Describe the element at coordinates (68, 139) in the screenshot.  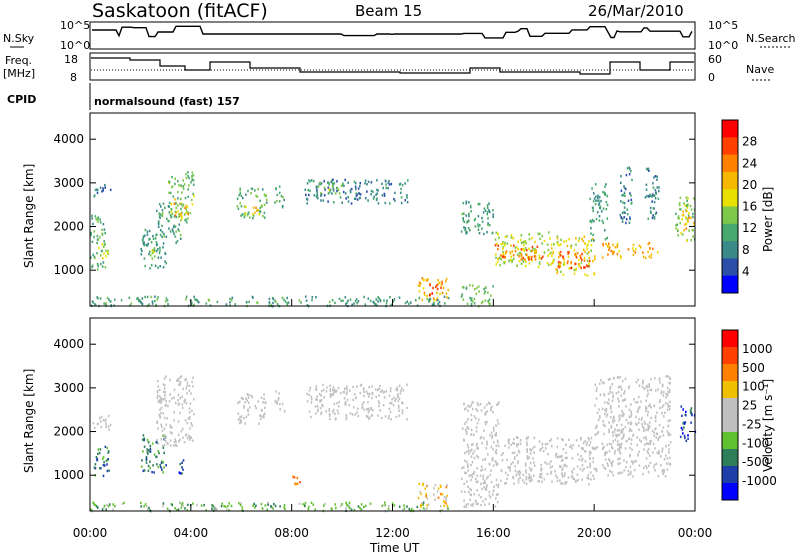
I see `y-tick-label: 4000` at that location.